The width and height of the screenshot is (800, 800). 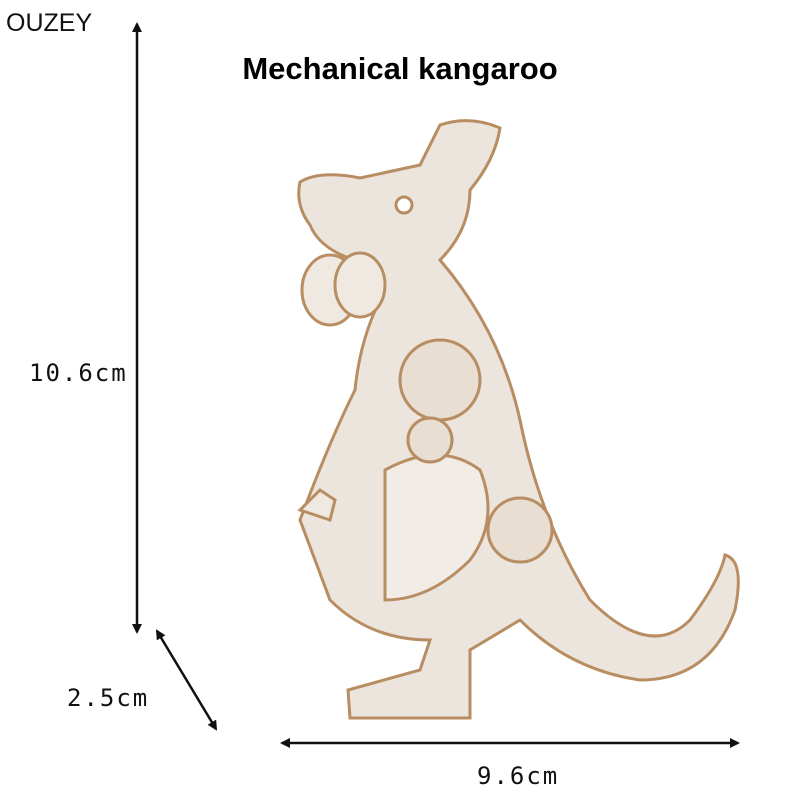 What do you see at coordinates (108, 698) in the screenshot?
I see `depth-label: 2.5cm` at bounding box center [108, 698].